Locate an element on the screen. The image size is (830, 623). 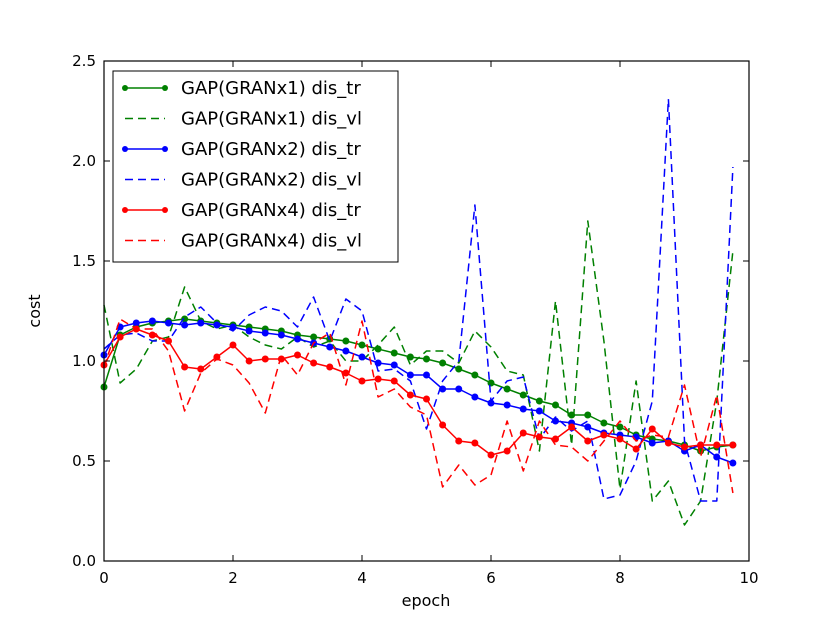
x-tick-label: 6 is located at coordinates (491, 578).